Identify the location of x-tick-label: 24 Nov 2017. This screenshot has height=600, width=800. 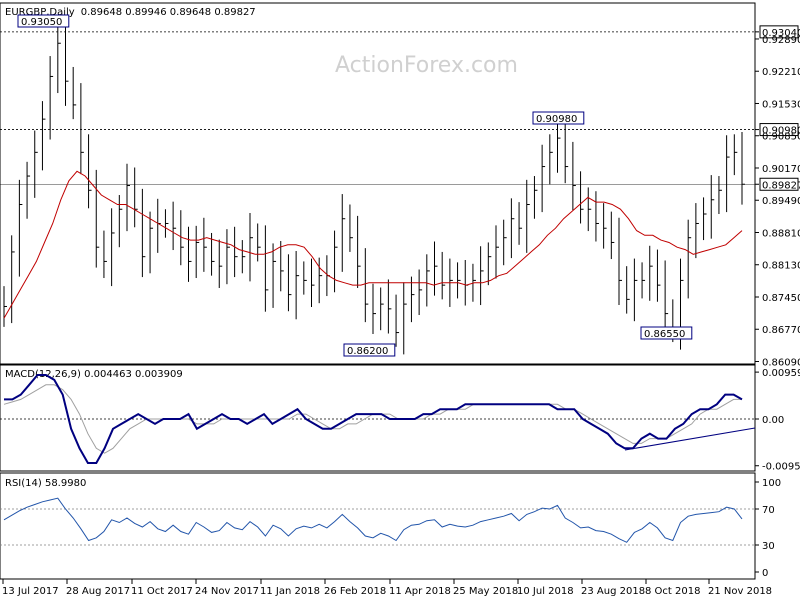
(227, 591).